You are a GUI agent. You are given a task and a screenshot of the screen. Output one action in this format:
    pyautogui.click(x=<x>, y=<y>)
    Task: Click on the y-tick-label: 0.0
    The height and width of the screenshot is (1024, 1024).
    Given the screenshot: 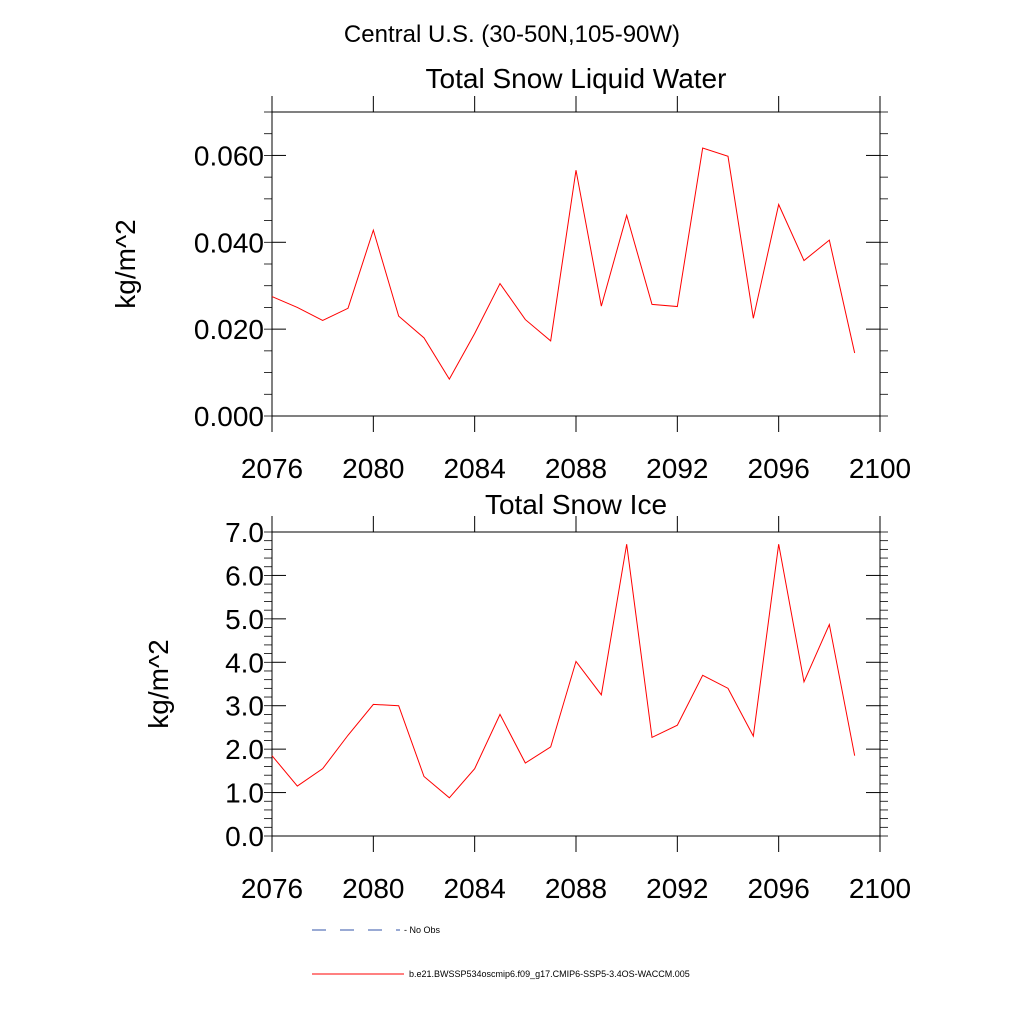 What is the action you would take?
    pyautogui.click(x=244, y=836)
    